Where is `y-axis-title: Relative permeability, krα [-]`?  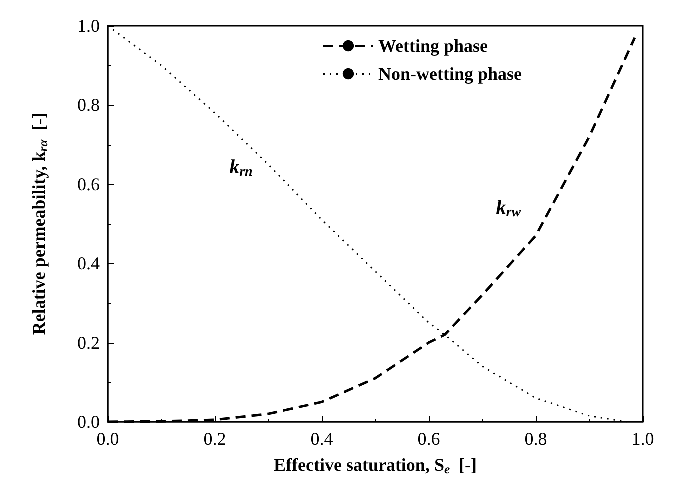 y-axis-title: Relative permeability, krα [-] is located at coordinates (39, 224).